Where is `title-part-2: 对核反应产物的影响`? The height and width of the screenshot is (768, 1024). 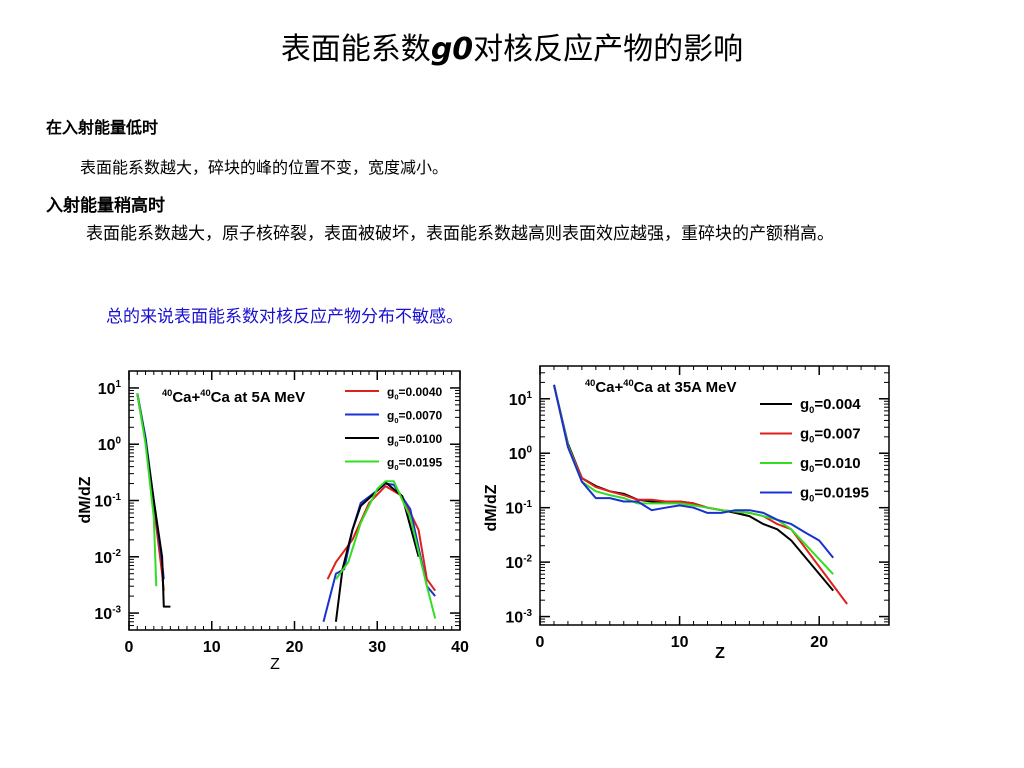
title-part-2: 对核反应产物的影响 is located at coordinates (608, 49).